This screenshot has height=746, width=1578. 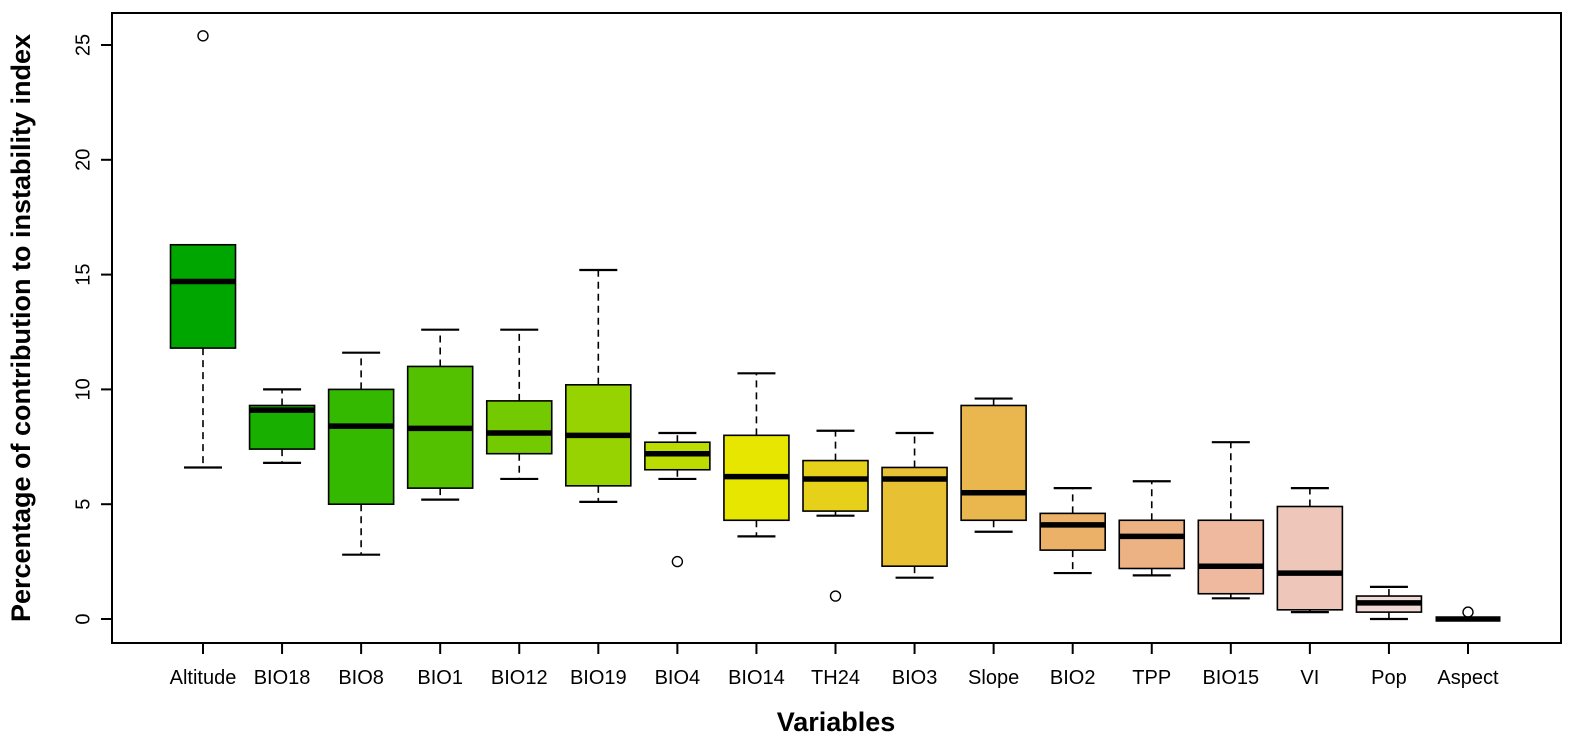 I want to click on box-pop, so click(x=1389, y=603).